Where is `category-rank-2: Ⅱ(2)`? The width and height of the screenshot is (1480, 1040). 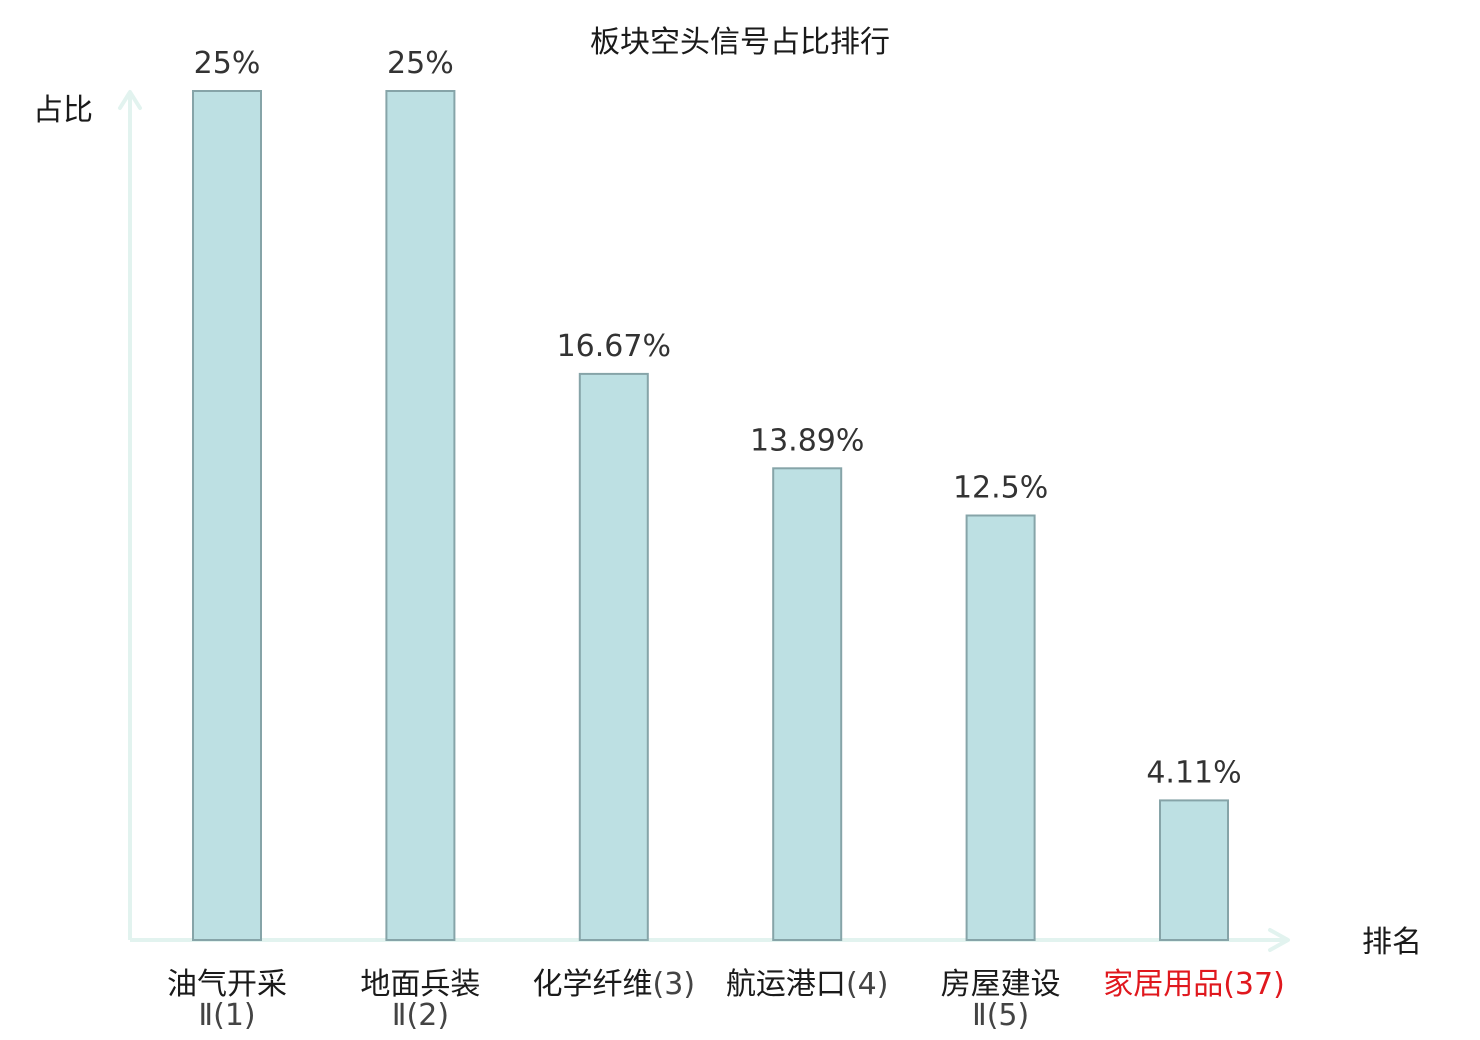 category-rank-2: Ⅱ(2) is located at coordinates (420, 1015).